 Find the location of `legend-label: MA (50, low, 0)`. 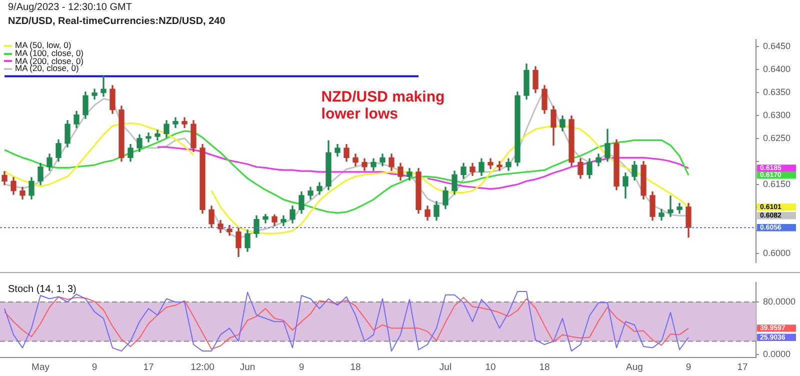

legend-label: MA (50, low, 0) is located at coordinates (43, 45).